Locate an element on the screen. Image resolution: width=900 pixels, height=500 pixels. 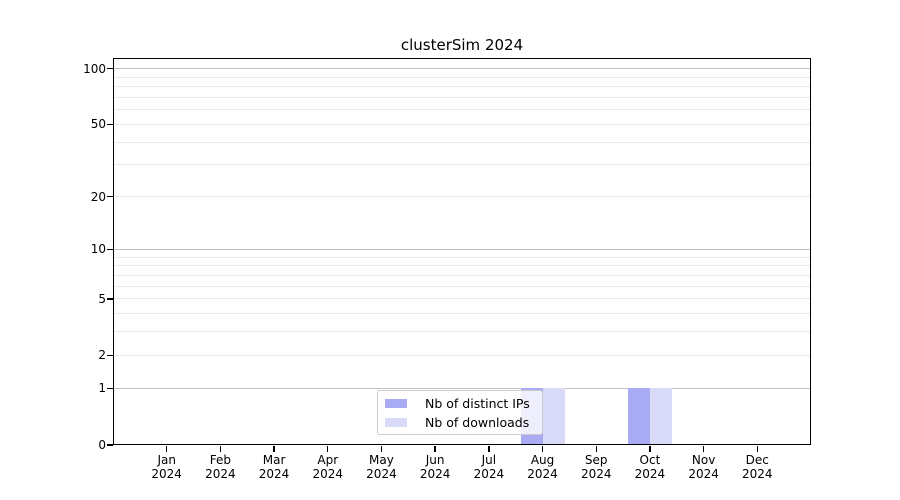
x-label-month: May is located at coordinates (381, 460).